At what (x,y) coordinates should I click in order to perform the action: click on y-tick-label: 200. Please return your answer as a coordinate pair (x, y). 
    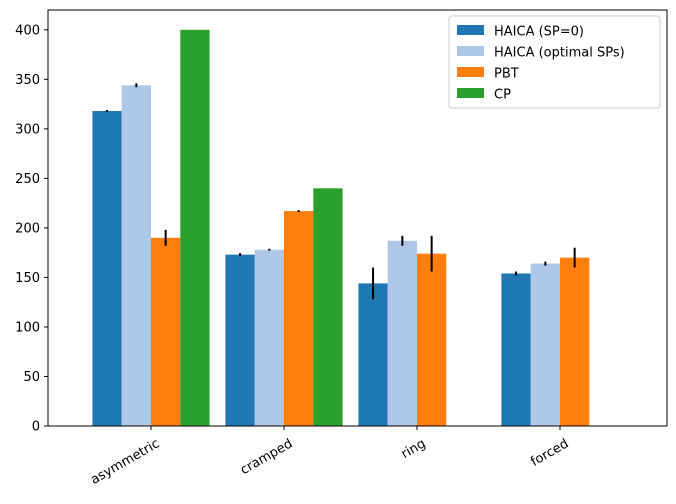
    Looking at the image, I should click on (27, 228).